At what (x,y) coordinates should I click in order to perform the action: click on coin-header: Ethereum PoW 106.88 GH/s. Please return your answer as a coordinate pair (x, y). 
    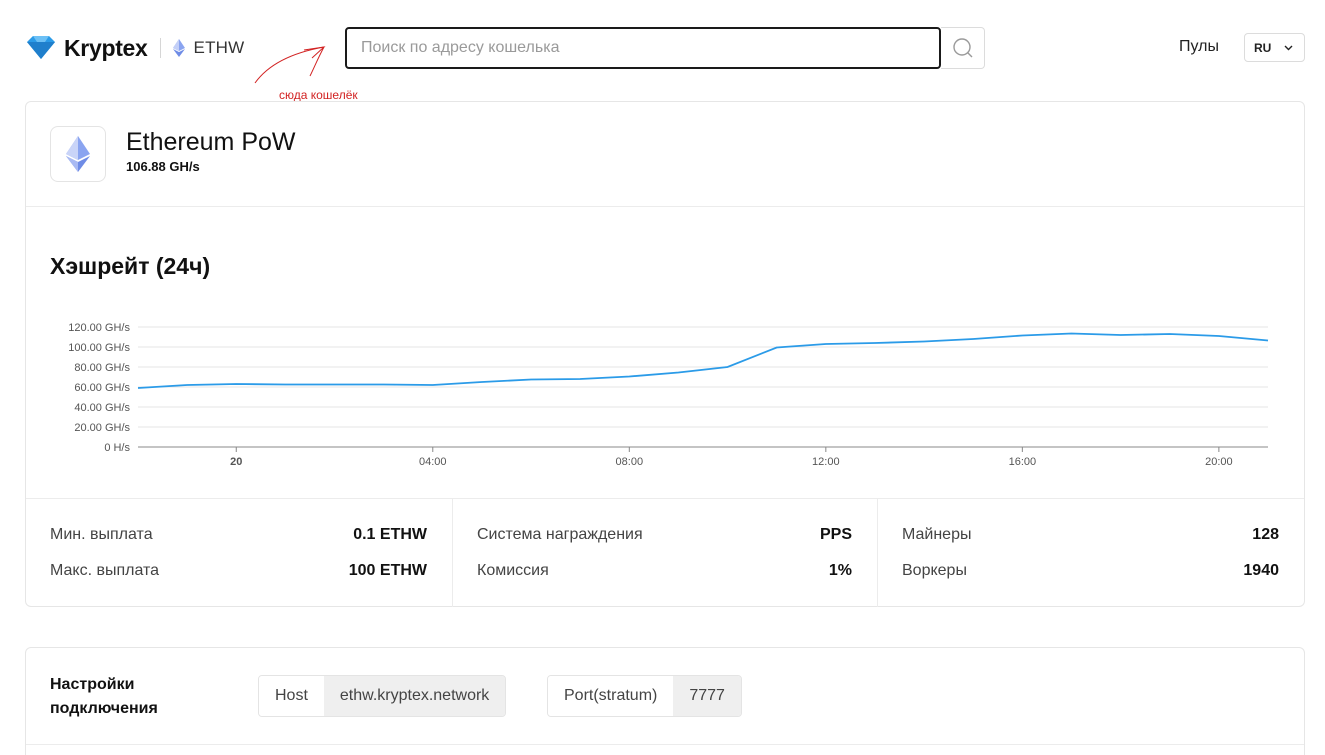
    Looking at the image, I should click on (665, 154).